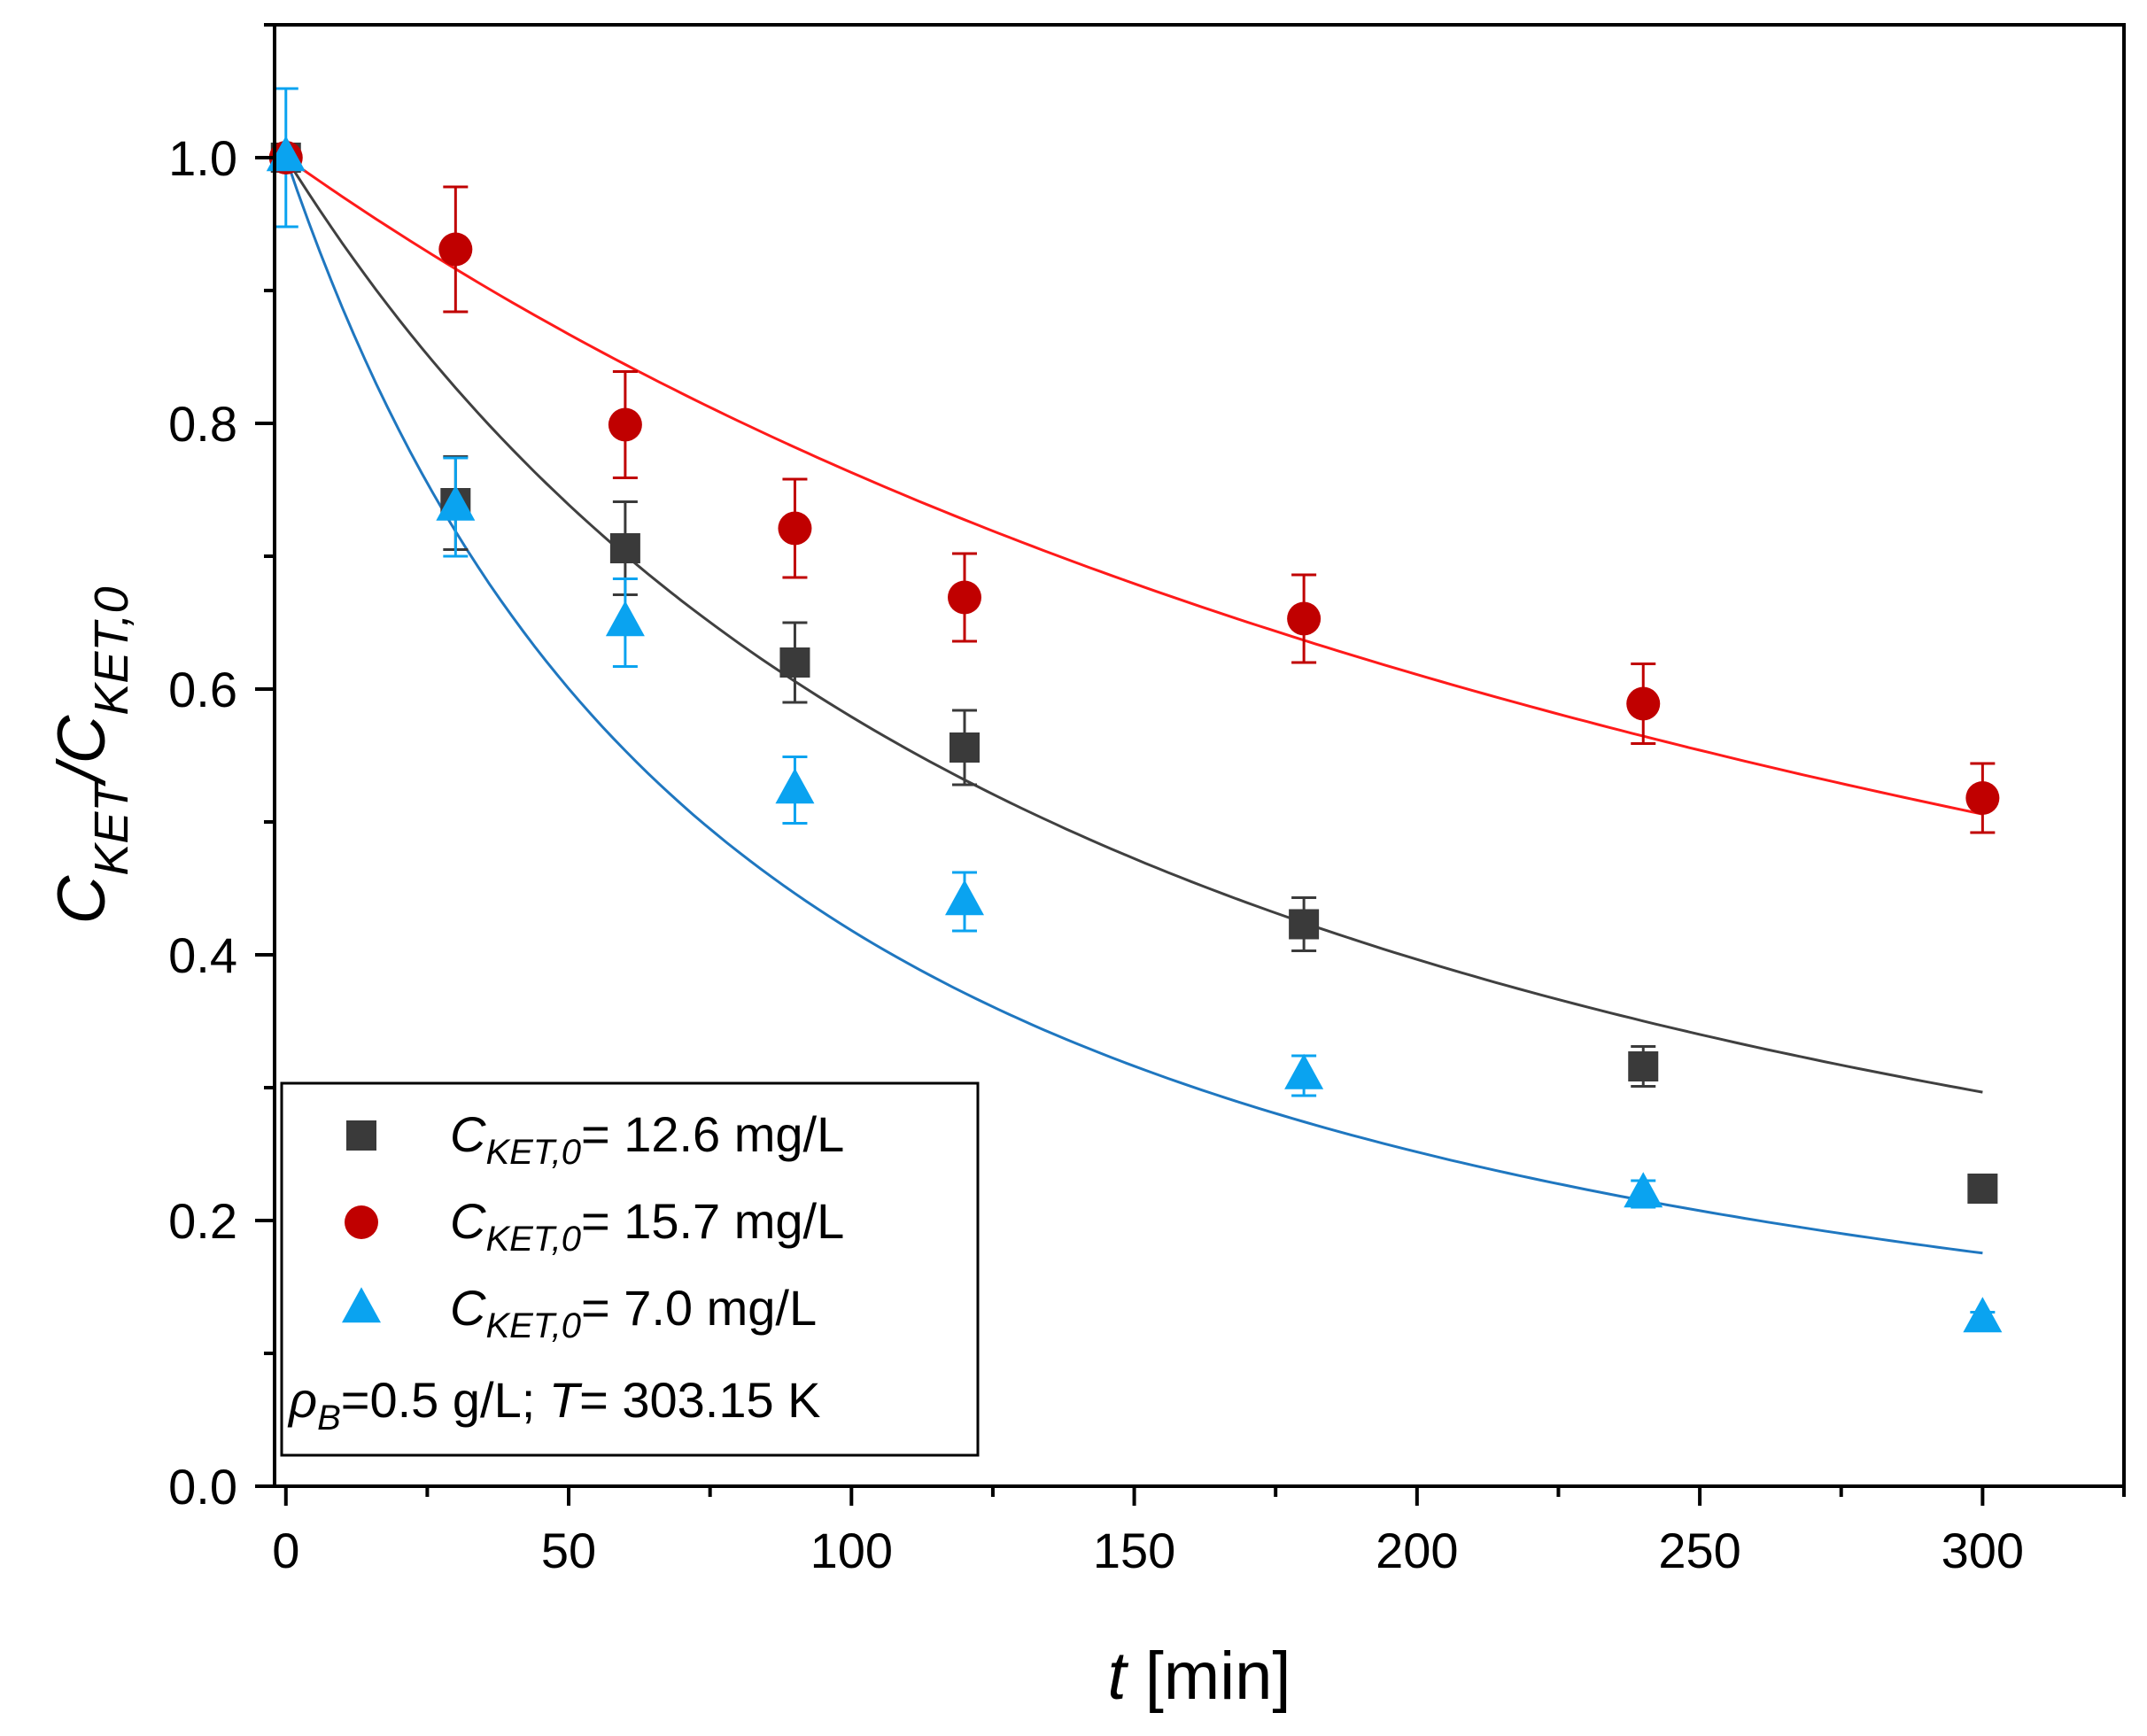  What do you see at coordinates (851, 1550) in the screenshot?
I see `x-tick-label-100: 100` at bounding box center [851, 1550].